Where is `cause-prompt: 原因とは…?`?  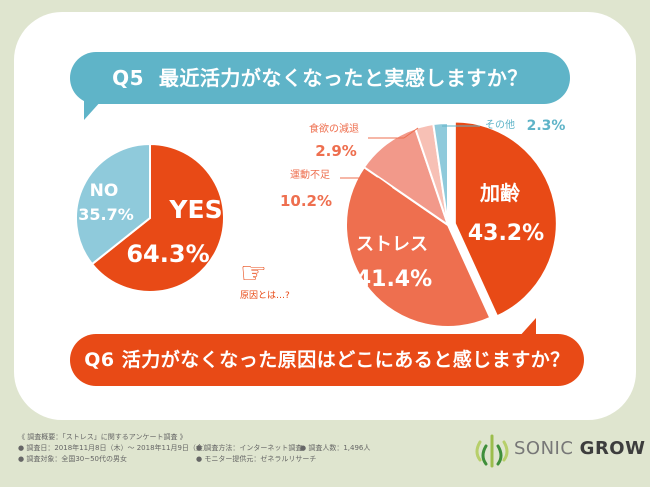
cause-prompt: 原因とは…? is located at coordinates (265, 296).